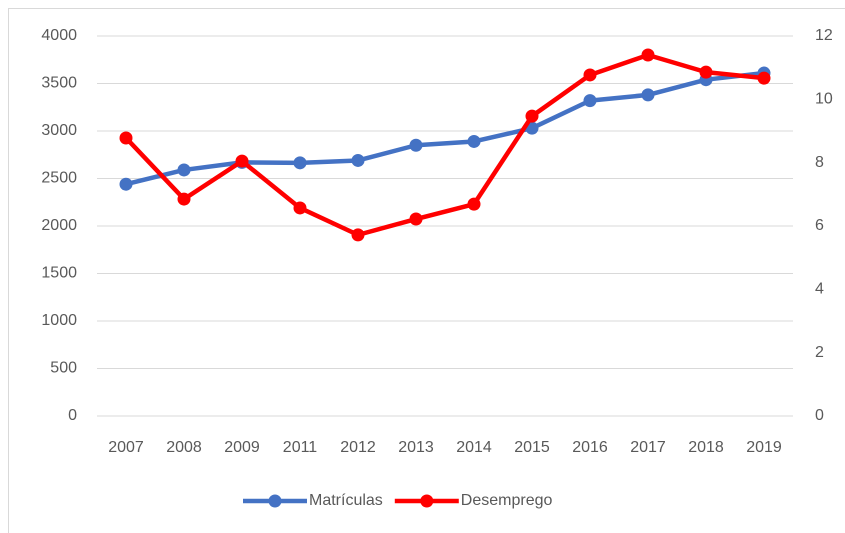  Describe the element at coordinates (59, 178) in the screenshot. I see `y-tick-label: 2500` at that location.